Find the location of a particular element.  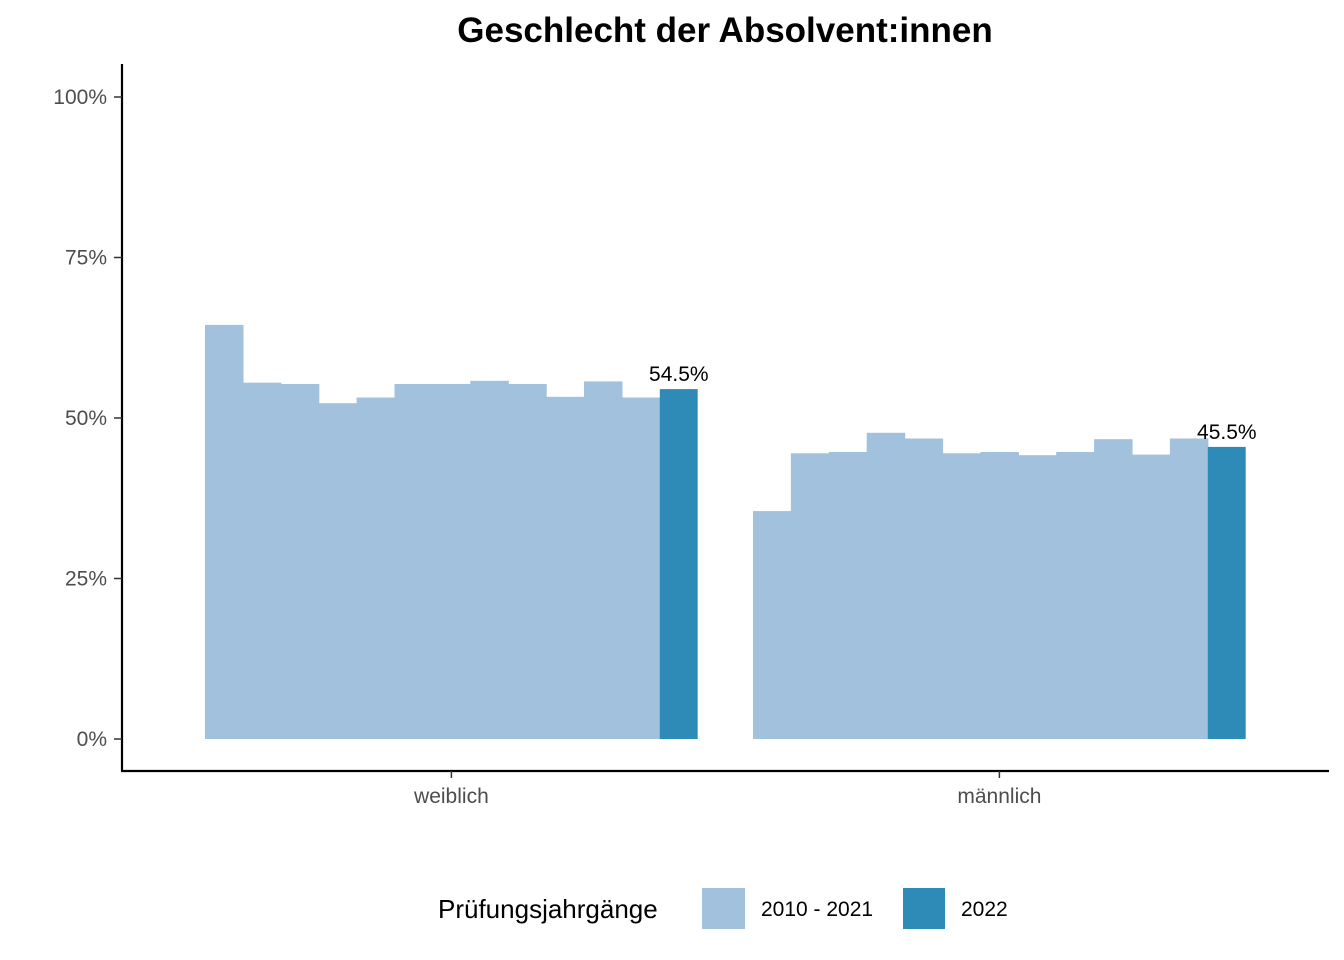

legend-swatch-2010-2021 is located at coordinates (723, 908).